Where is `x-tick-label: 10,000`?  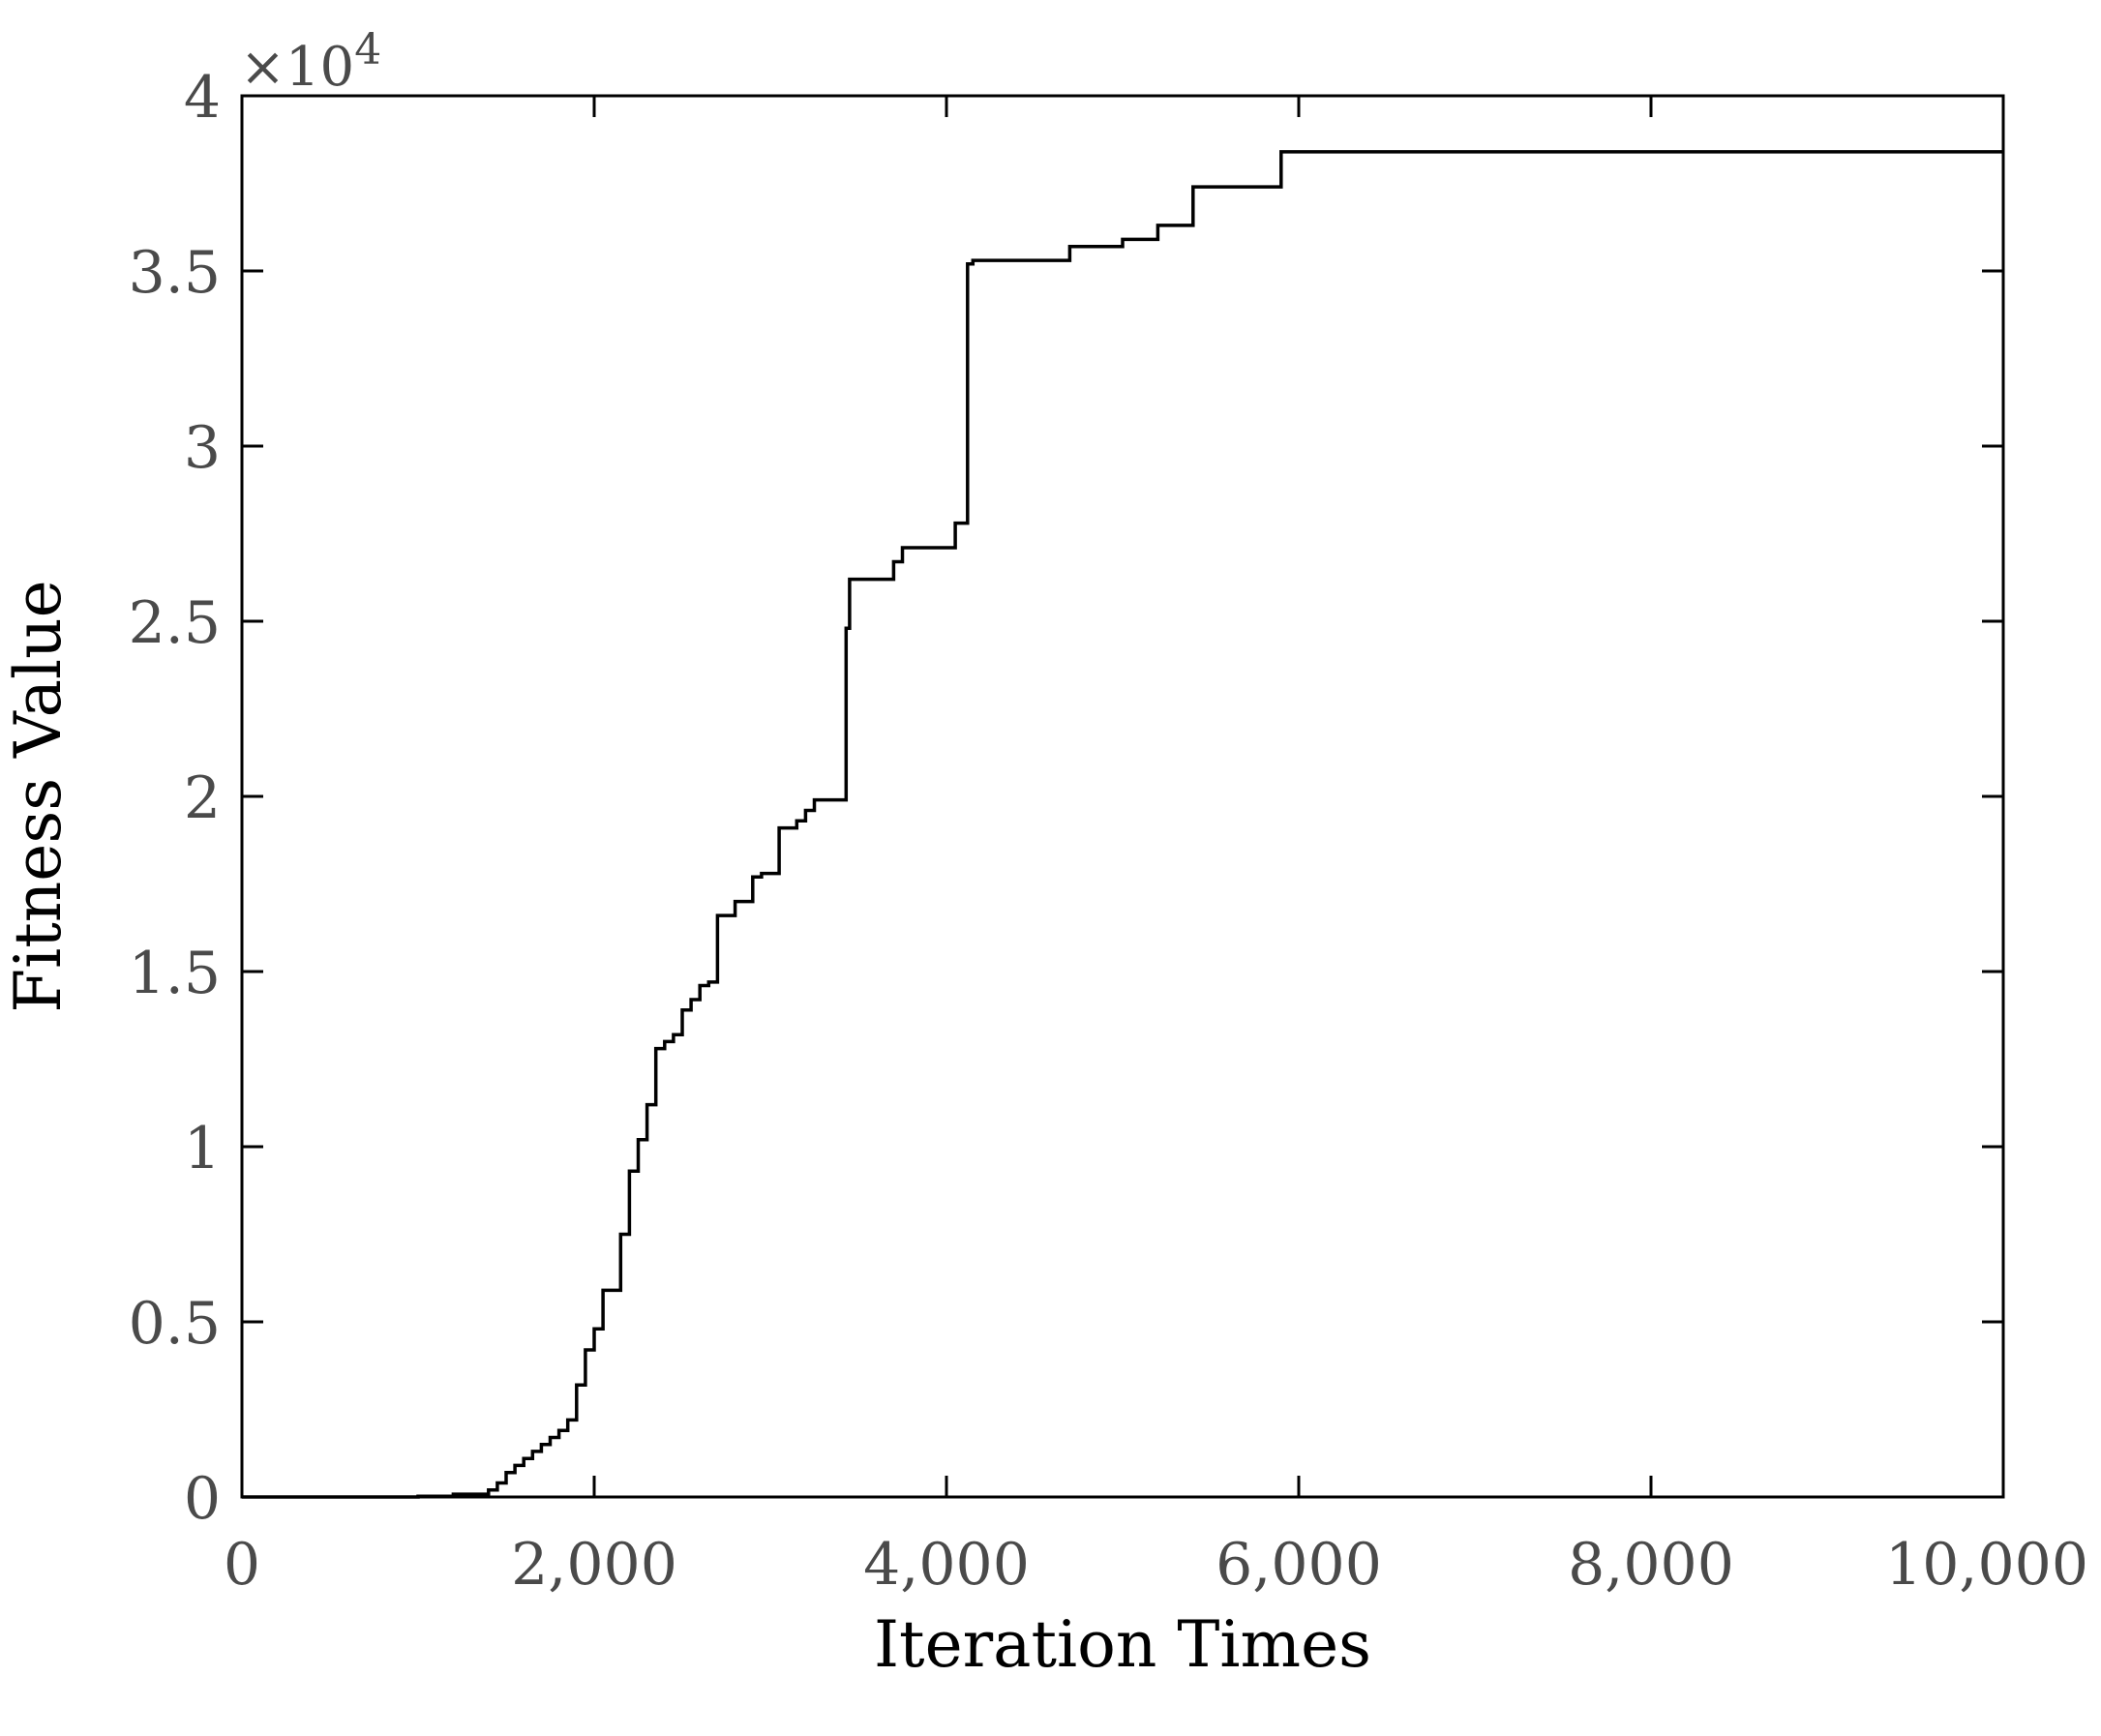
x-tick-label: 10,000 is located at coordinates (1986, 1565).